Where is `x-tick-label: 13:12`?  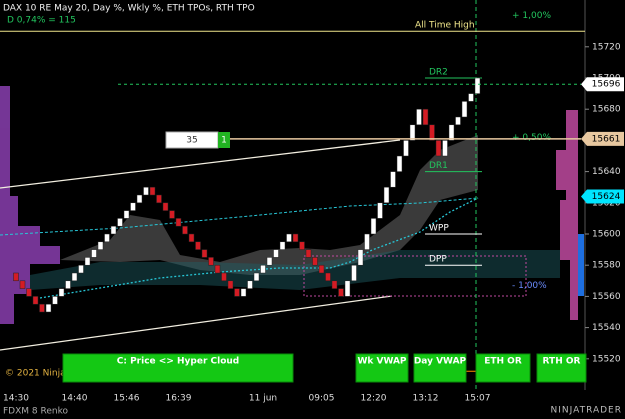 x-tick-label: 13:12 is located at coordinates (426, 399).